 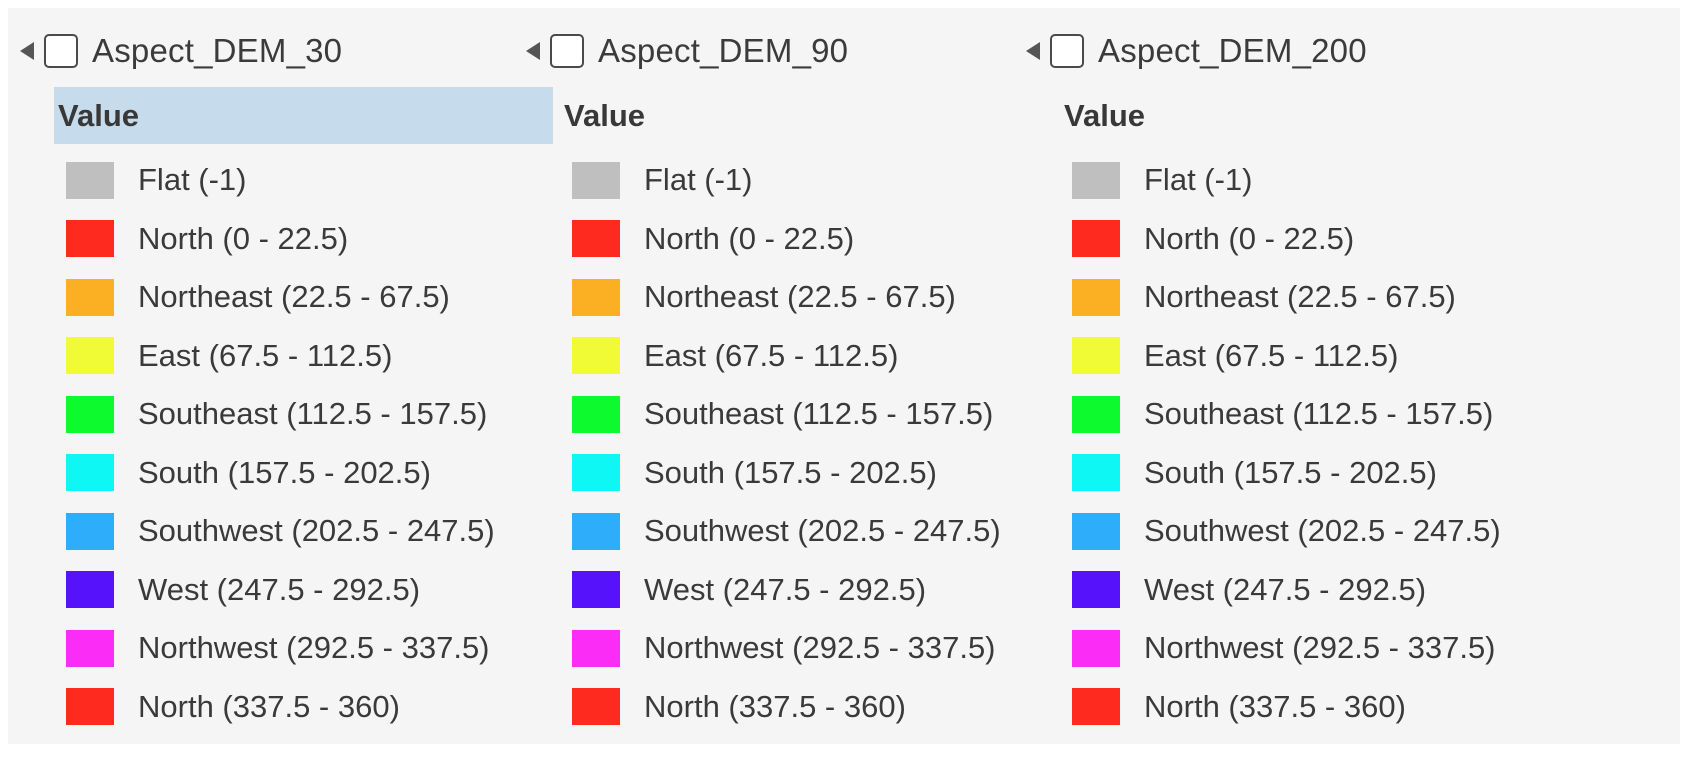 What do you see at coordinates (822, 531) in the screenshot?
I see `legend-item-label: Southwest (202.5 - 247.5)` at bounding box center [822, 531].